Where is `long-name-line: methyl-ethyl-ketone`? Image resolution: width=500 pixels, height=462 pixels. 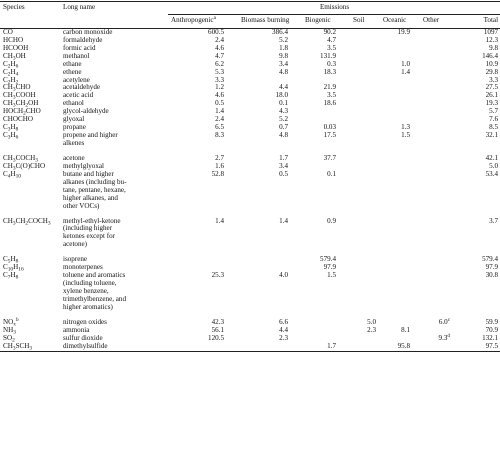
long-name-line: methyl-ethyl-ketone is located at coordinates (92, 220).